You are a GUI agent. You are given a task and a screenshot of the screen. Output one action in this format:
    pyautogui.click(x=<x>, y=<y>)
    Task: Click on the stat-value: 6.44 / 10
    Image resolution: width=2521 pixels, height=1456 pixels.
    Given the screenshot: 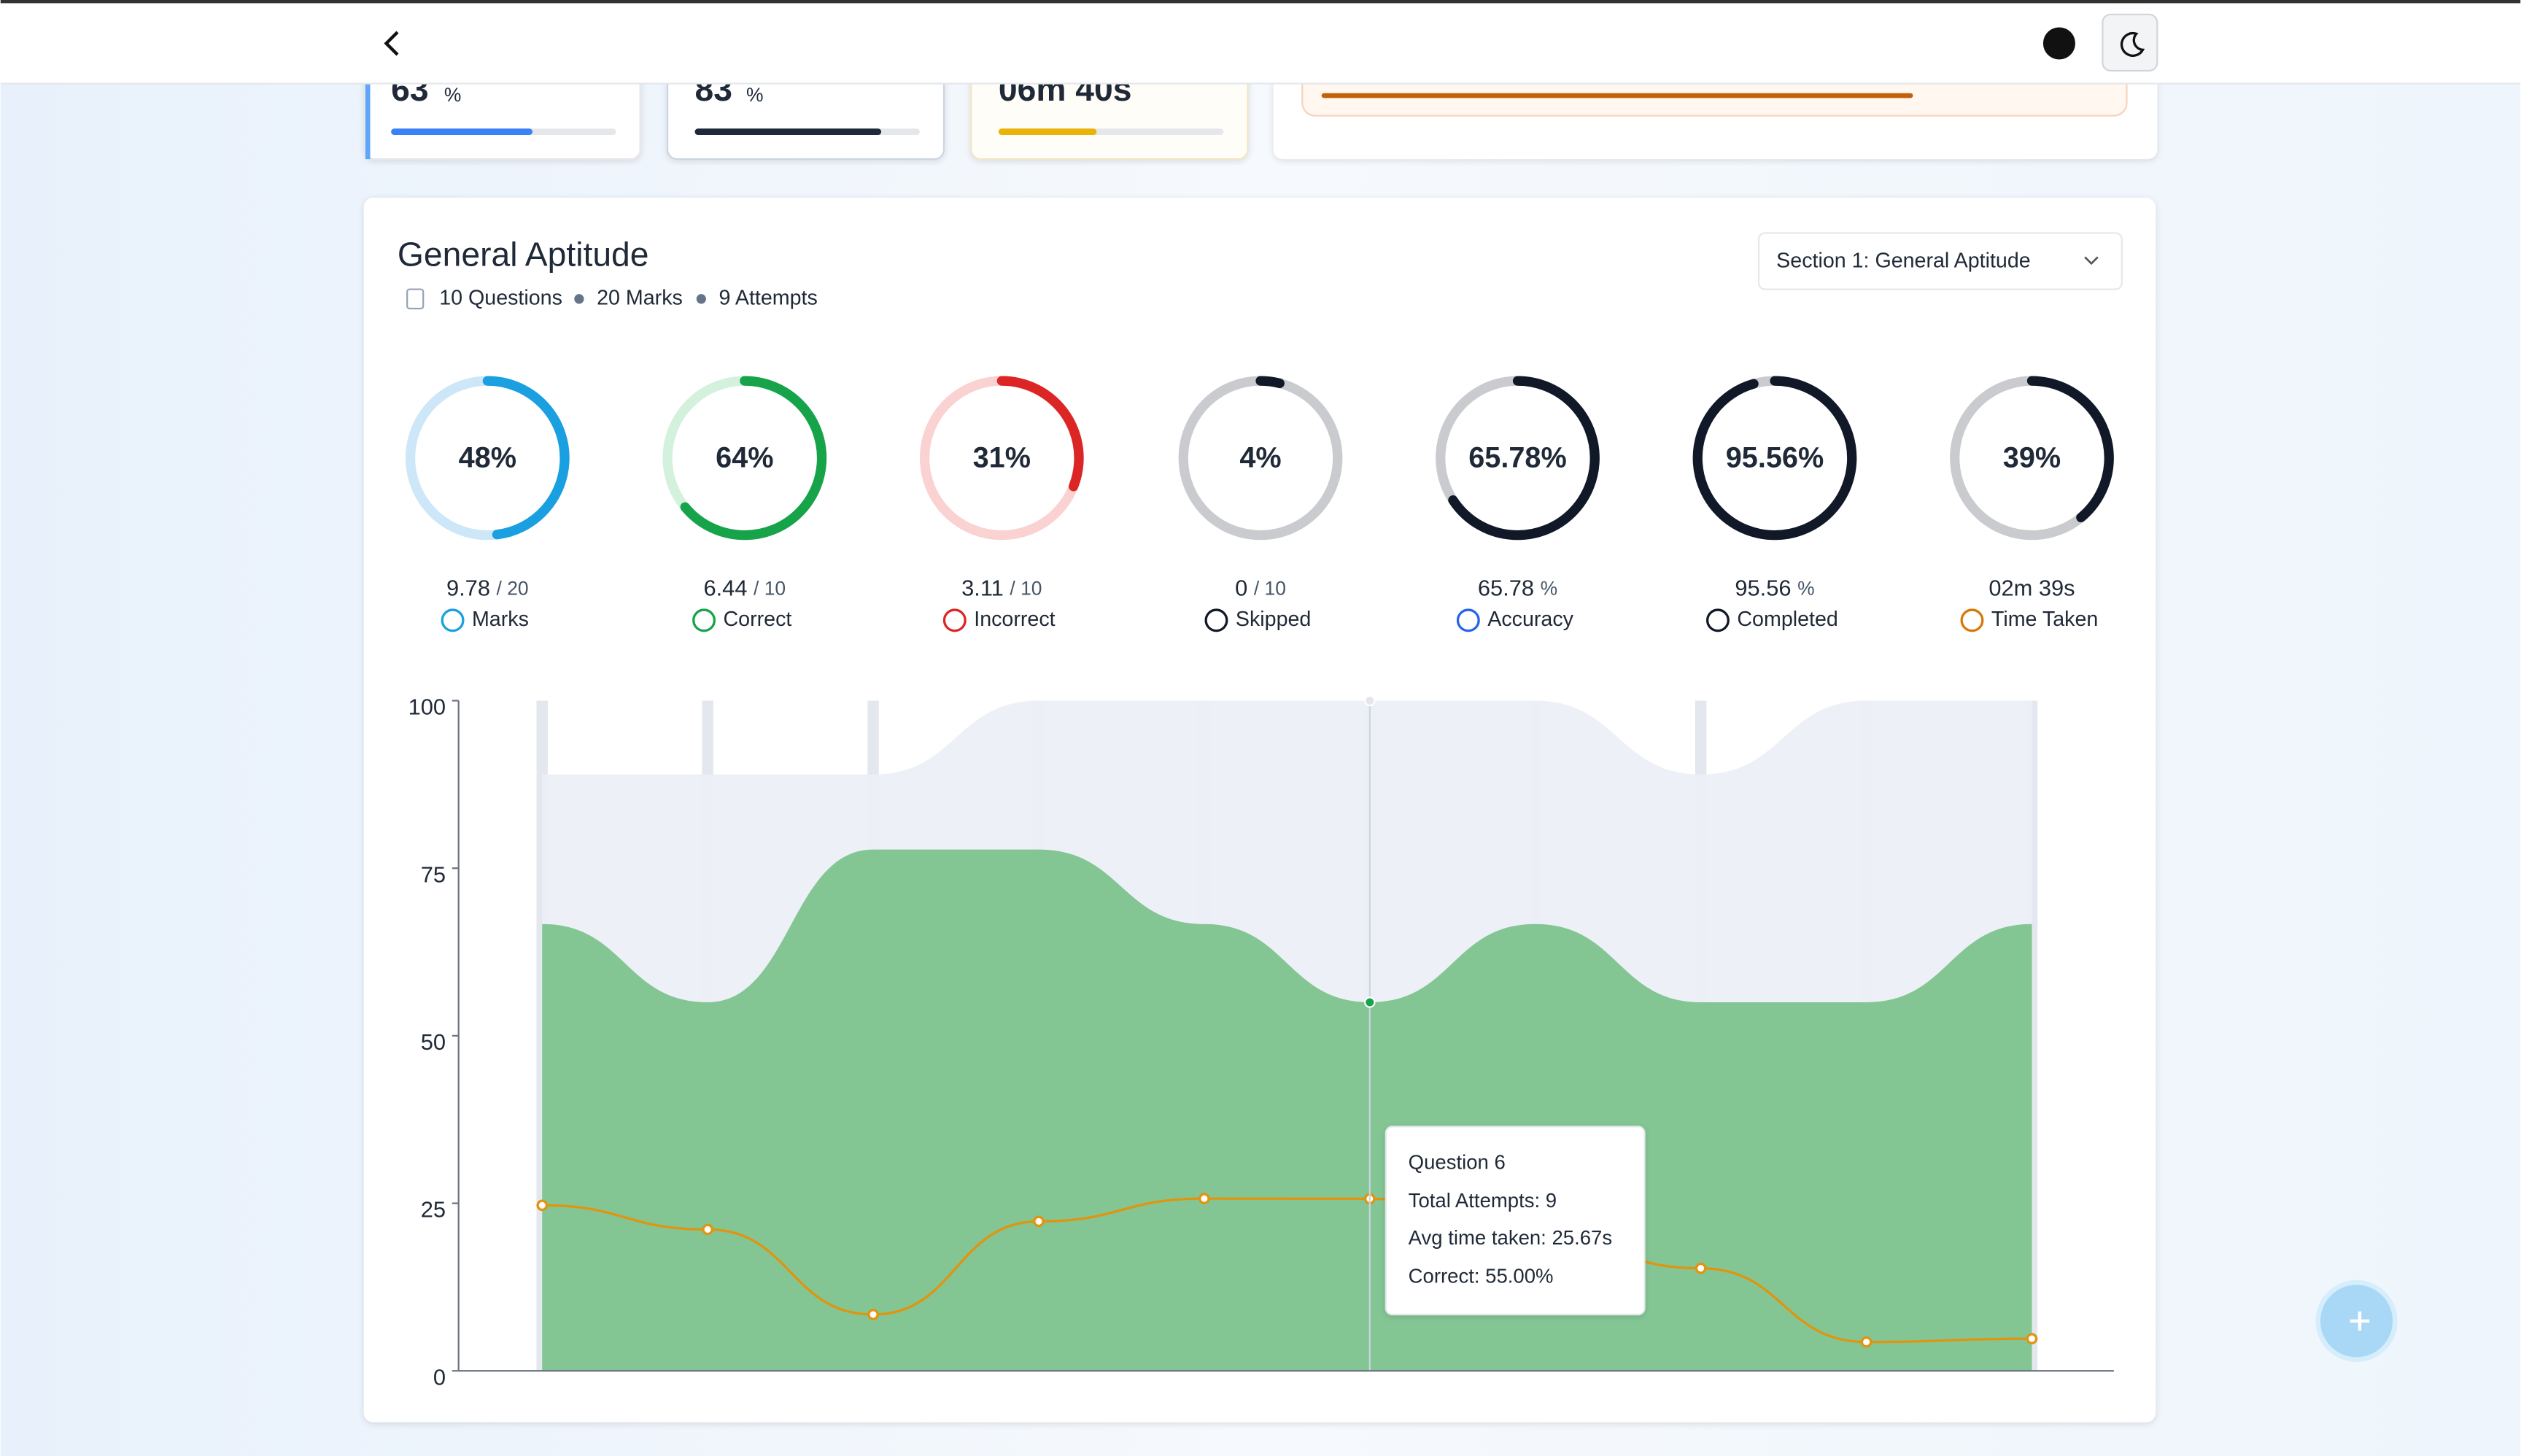 What is the action you would take?
    pyautogui.click(x=744, y=588)
    